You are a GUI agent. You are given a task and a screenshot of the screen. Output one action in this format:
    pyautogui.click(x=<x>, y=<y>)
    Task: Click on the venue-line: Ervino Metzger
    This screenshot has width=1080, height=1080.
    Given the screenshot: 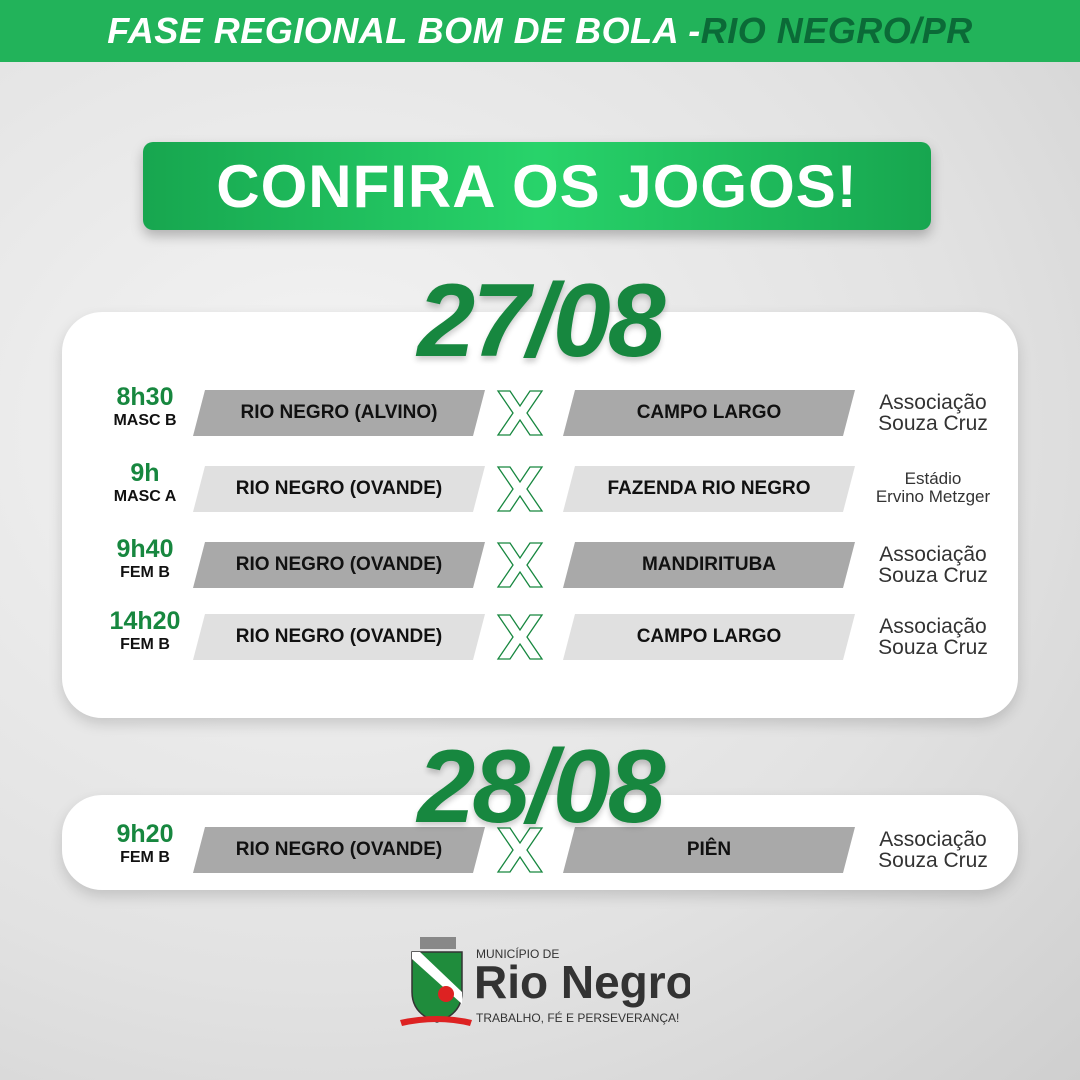 What is the action you would take?
    pyautogui.click(x=933, y=496)
    